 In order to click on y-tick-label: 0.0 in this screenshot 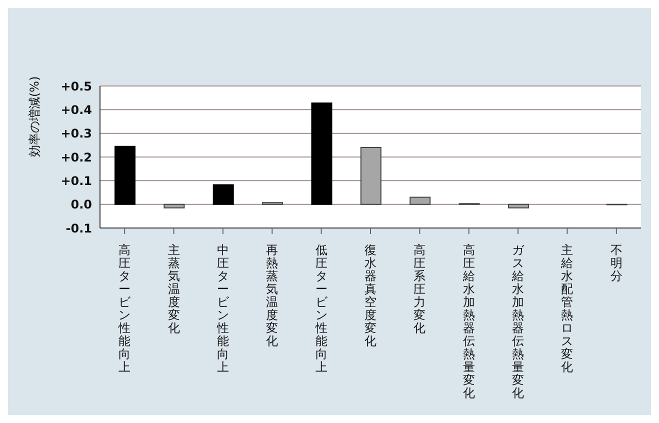, I will do `click(81, 205)`.